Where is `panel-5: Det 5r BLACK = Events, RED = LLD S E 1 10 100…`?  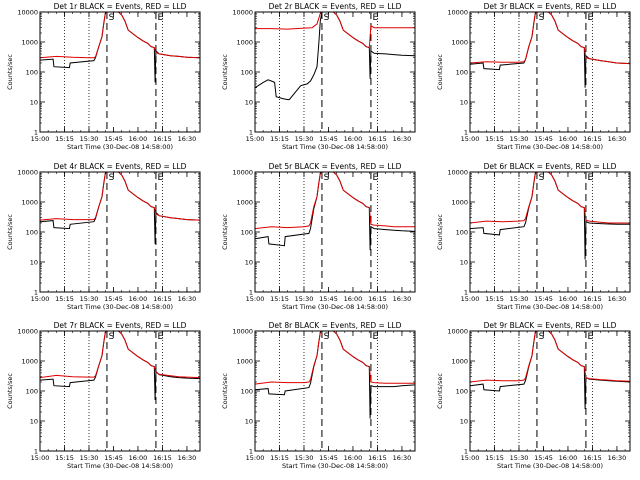
panel-5: Det 5r BLACK = Events, RED = LLD S E 1 10 100… is located at coordinates (318, 236).